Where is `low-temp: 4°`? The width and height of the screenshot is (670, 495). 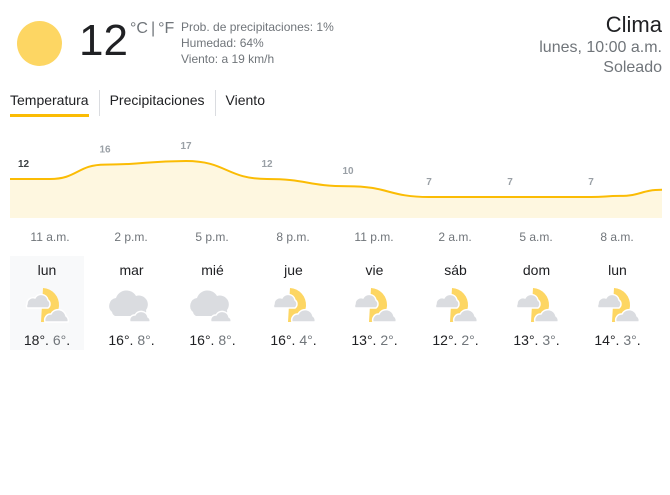
low-temp: 4° is located at coordinates (306, 340).